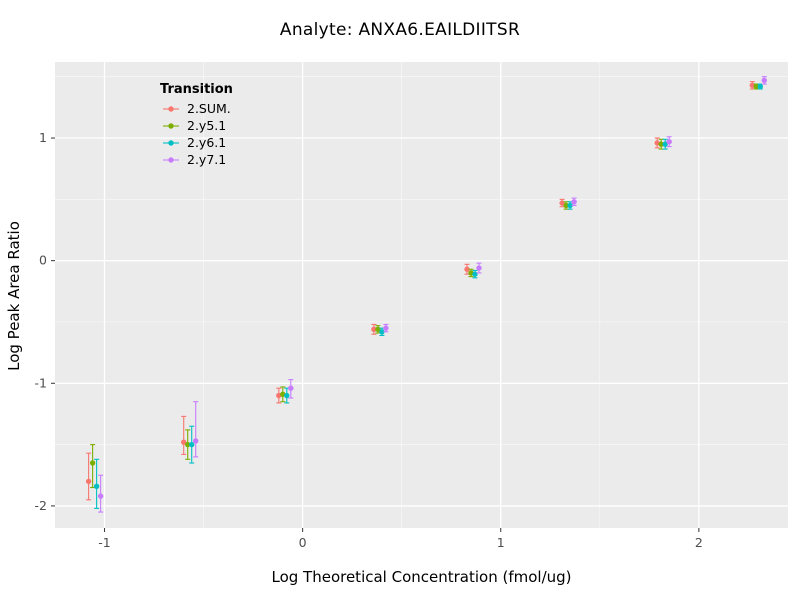 The image size is (800, 600). Describe the element at coordinates (104, 542) in the screenshot. I see `x-tick-label: -1` at that location.